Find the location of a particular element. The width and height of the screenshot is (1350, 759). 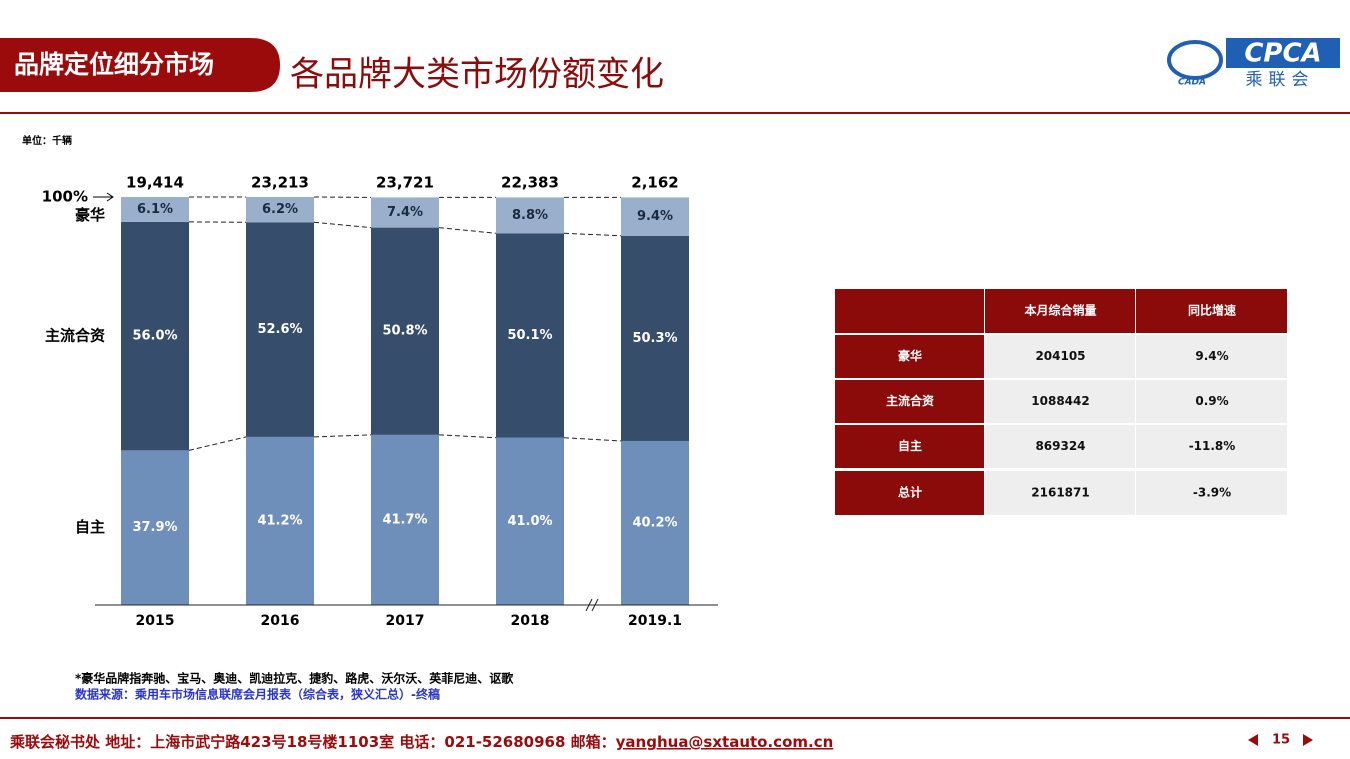

x-tick-label: 2016 is located at coordinates (280, 621).